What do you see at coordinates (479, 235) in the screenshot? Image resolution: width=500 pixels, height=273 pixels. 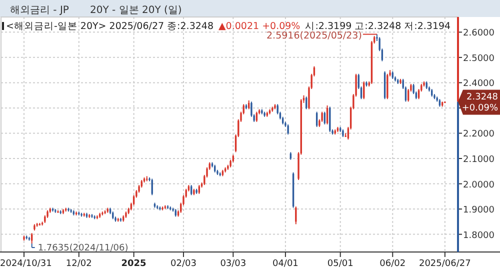 I see `y-tick-label: 1.8000` at bounding box center [479, 235].